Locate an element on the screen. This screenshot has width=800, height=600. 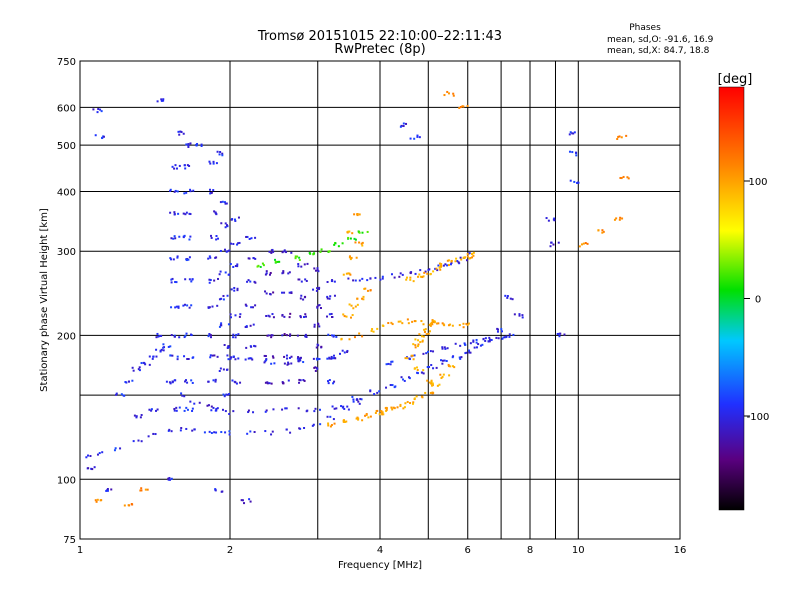
x-tick-label: 8 is located at coordinates (530, 550).